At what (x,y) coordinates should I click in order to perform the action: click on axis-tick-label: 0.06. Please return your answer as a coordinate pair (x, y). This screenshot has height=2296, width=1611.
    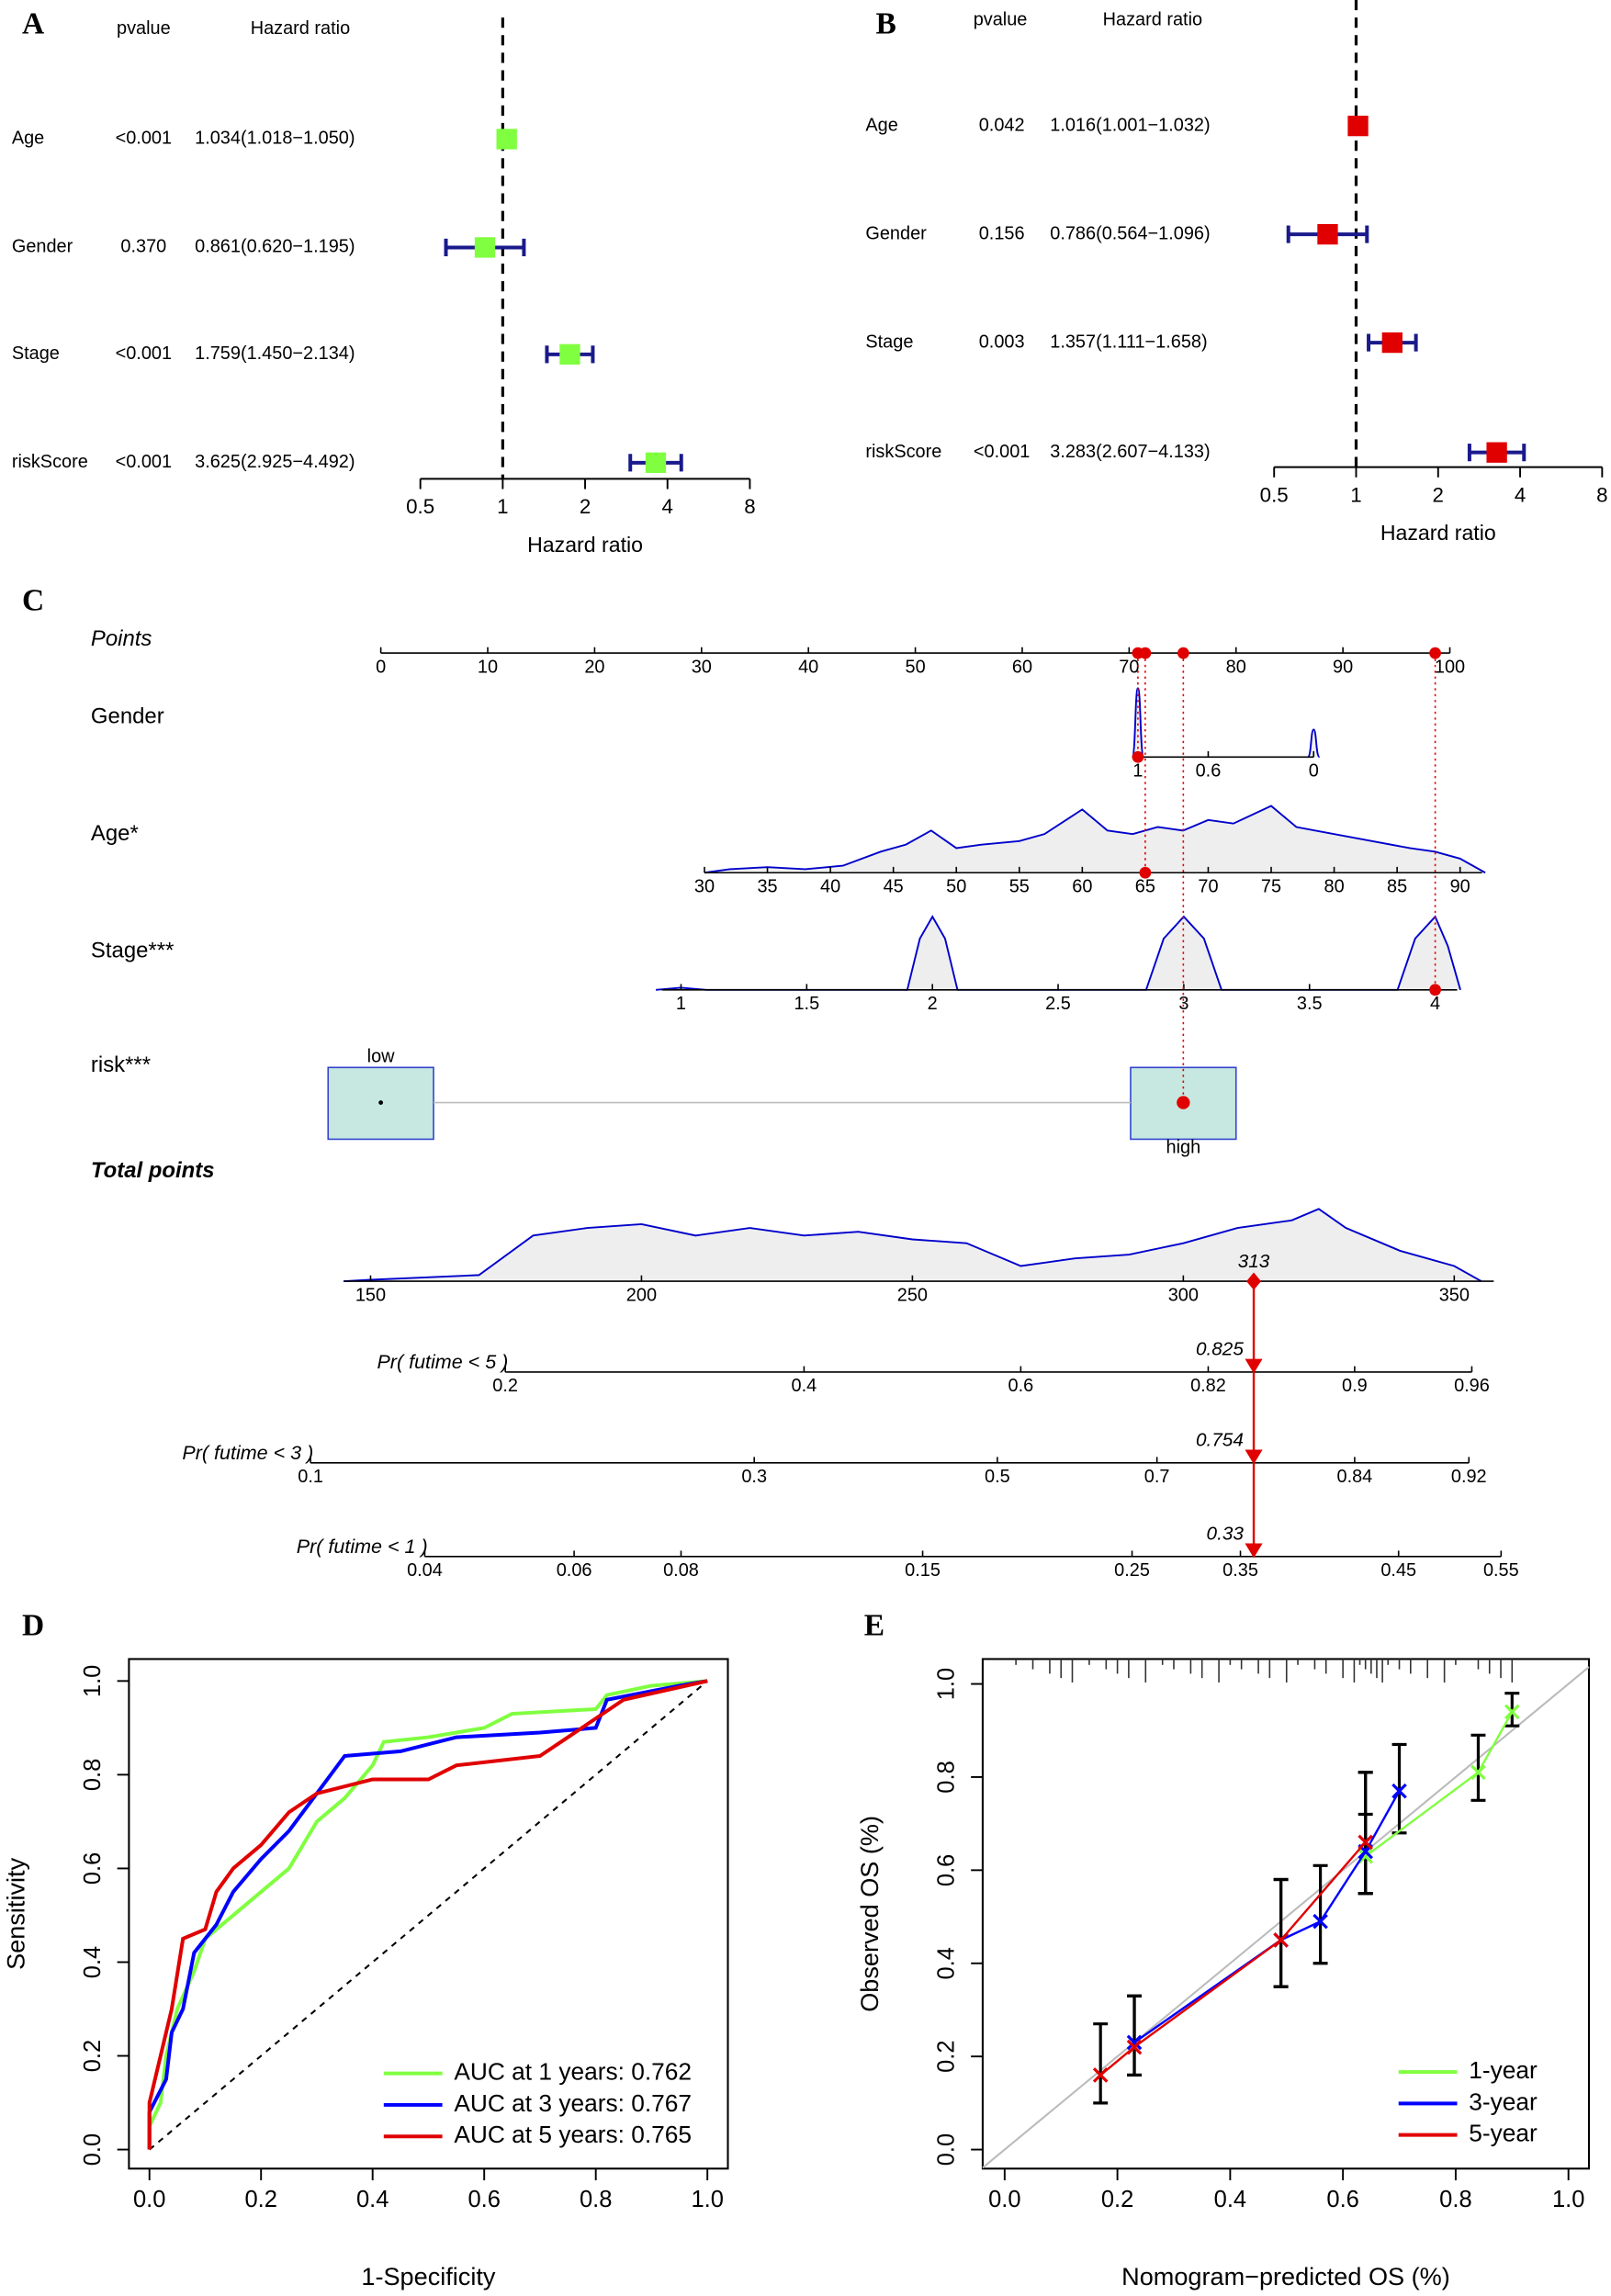
    Looking at the image, I should click on (575, 1570).